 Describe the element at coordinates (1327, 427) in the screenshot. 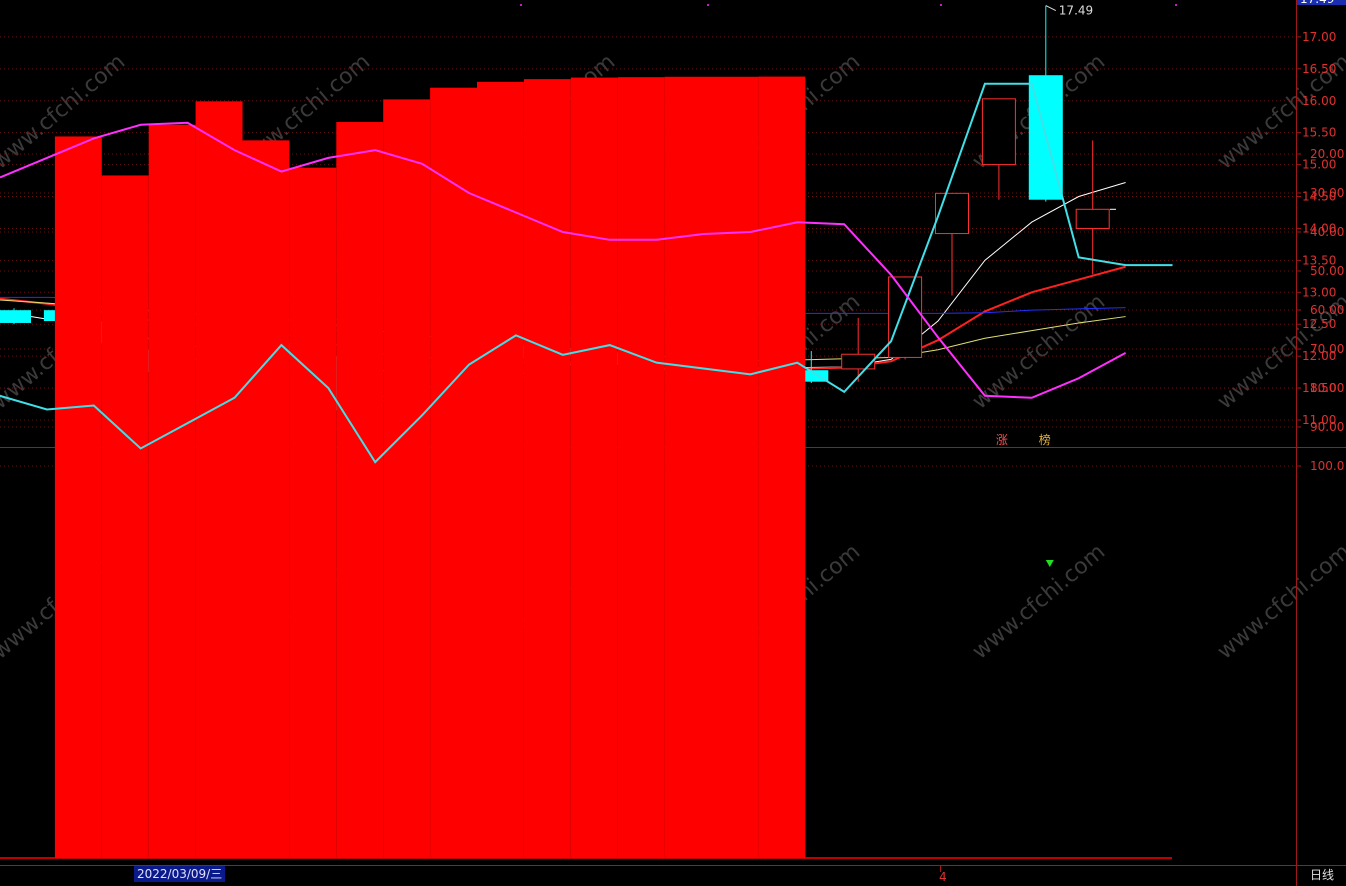

I see `indicator-tick-label: 90.00` at that location.